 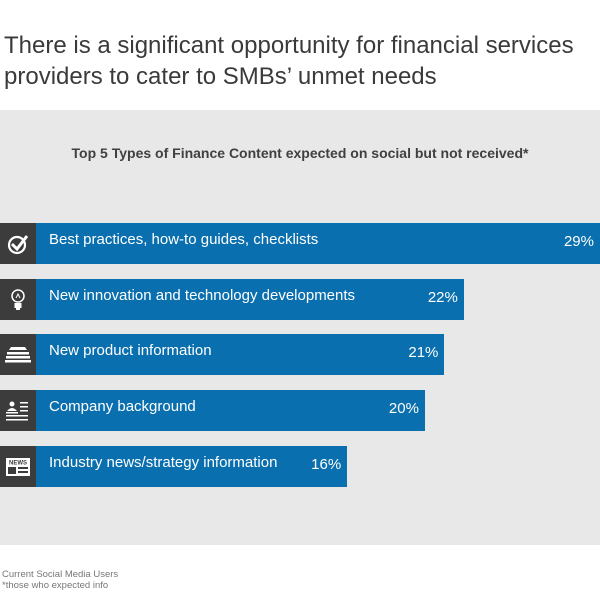 What do you see at coordinates (18, 243) in the screenshot?
I see `checkmark-icon` at bounding box center [18, 243].